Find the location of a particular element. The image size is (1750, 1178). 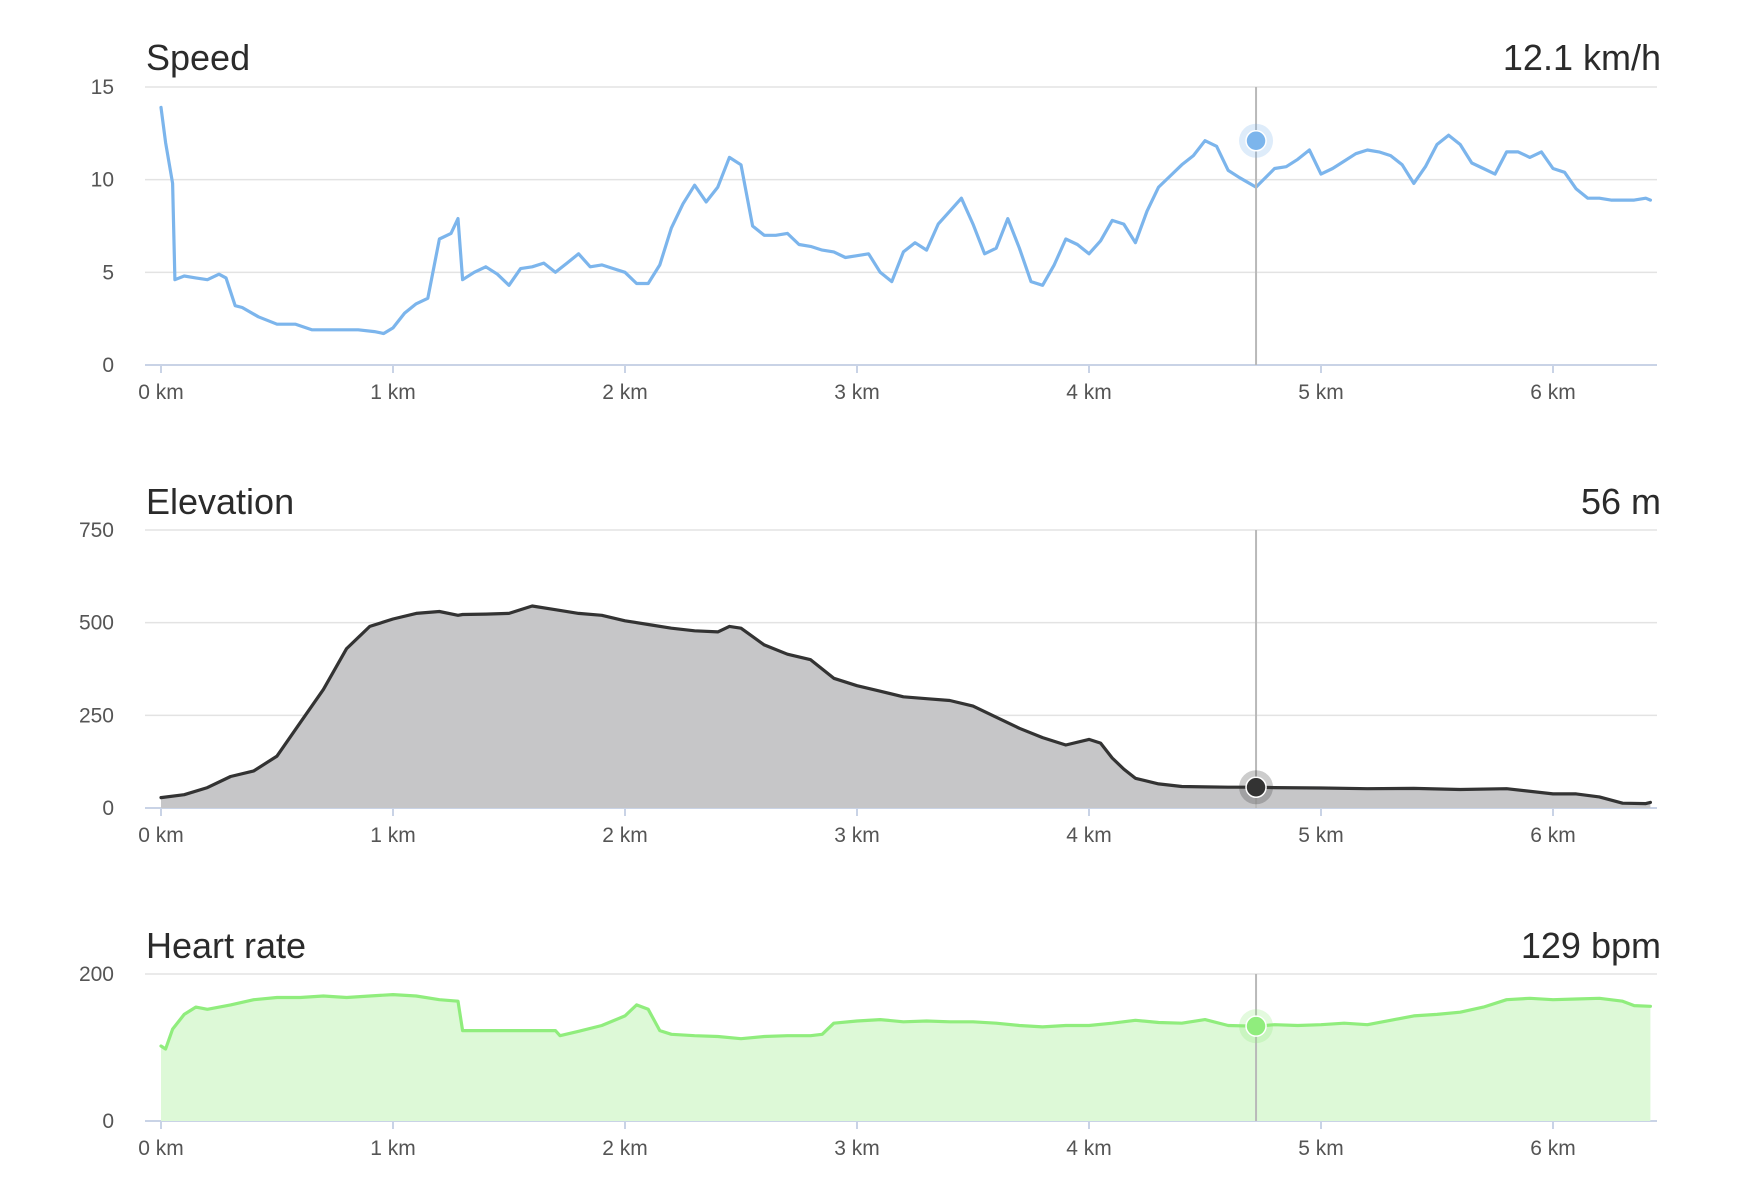

y-tick-label: 10 is located at coordinates (102, 180).